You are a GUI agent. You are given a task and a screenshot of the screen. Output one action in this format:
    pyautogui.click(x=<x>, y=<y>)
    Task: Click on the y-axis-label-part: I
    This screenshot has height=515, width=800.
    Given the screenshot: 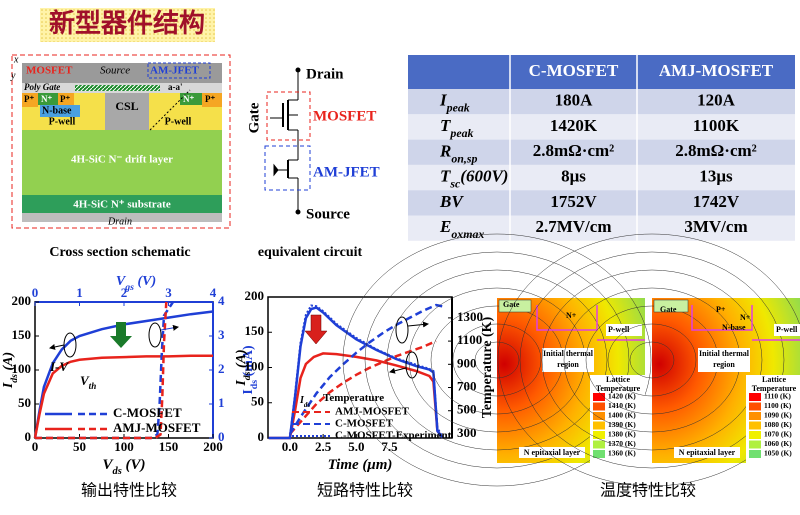 What is the action you would take?
    pyautogui.click(x=241, y=383)
    